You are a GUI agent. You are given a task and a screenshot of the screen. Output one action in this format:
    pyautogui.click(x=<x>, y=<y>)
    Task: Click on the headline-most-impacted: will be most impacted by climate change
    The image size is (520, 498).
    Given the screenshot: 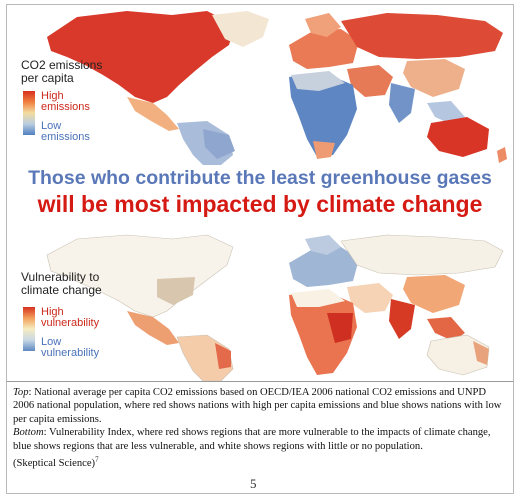 What is the action you would take?
    pyautogui.click(x=260, y=204)
    